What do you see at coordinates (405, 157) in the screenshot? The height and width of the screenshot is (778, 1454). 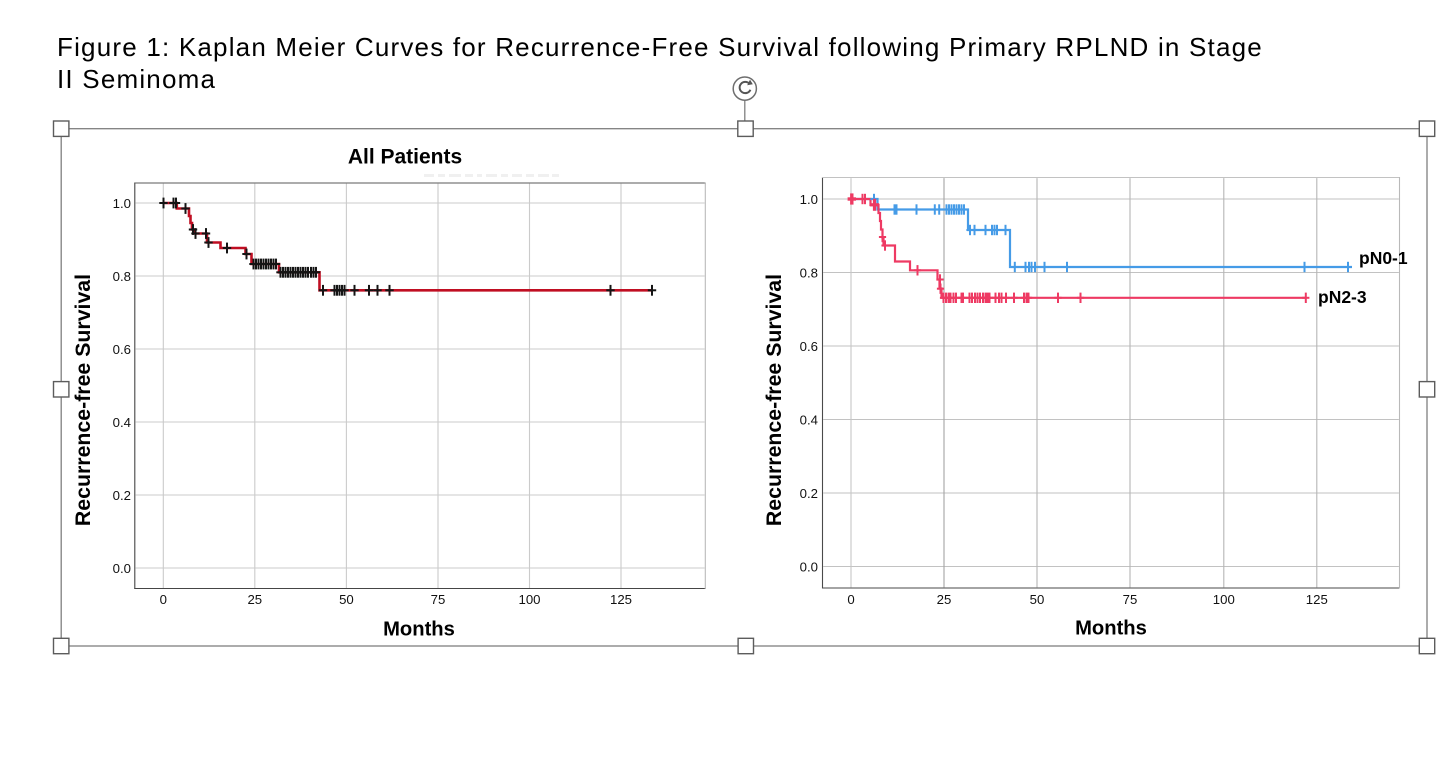 I see `svg-text: All Patients` at bounding box center [405, 157].